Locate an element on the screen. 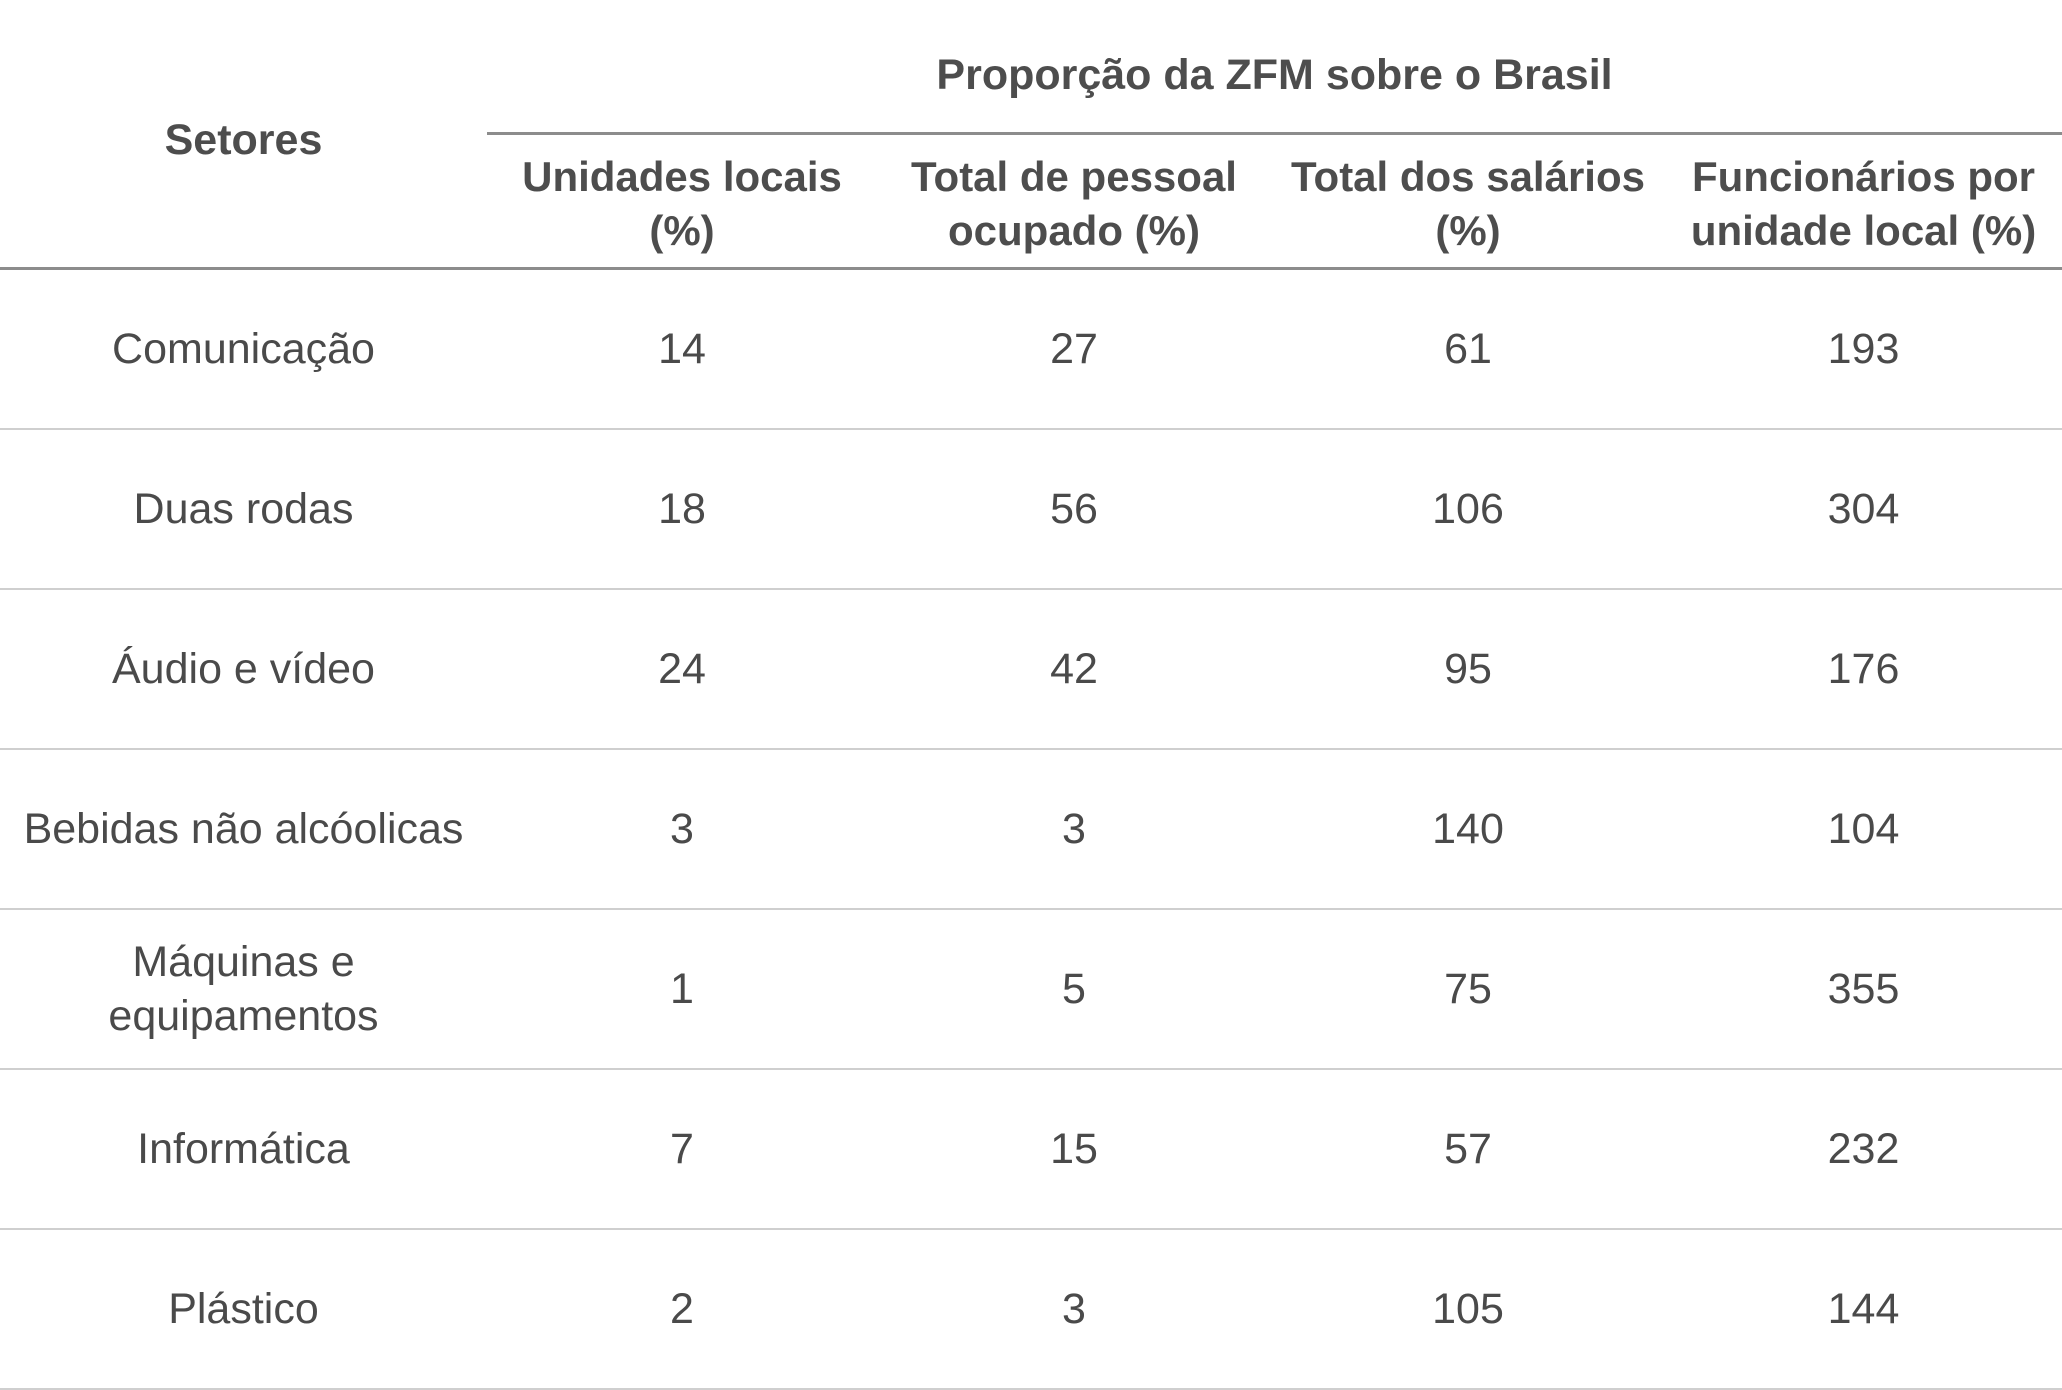 This screenshot has height=1390, width=2062. cell-pessoal: 56 is located at coordinates (1074, 509).